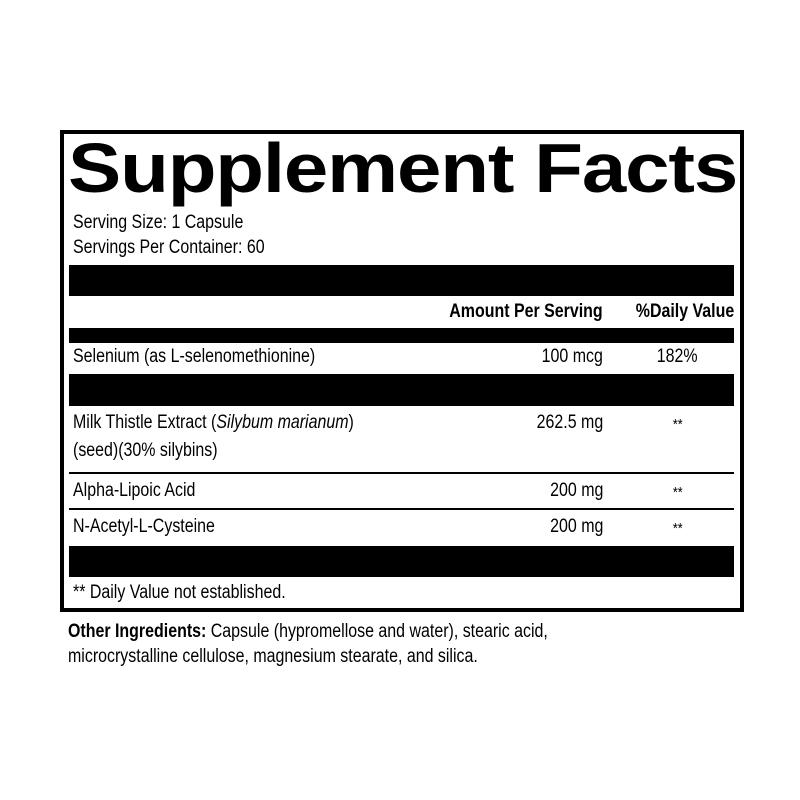  What do you see at coordinates (401, 335) in the screenshot?
I see `medium-divider` at bounding box center [401, 335].